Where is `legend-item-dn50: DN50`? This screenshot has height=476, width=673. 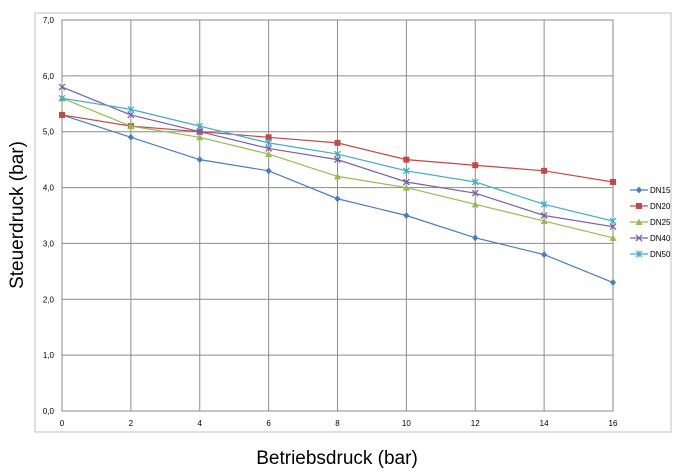 legend-item-dn50: DN50 is located at coordinates (650, 254).